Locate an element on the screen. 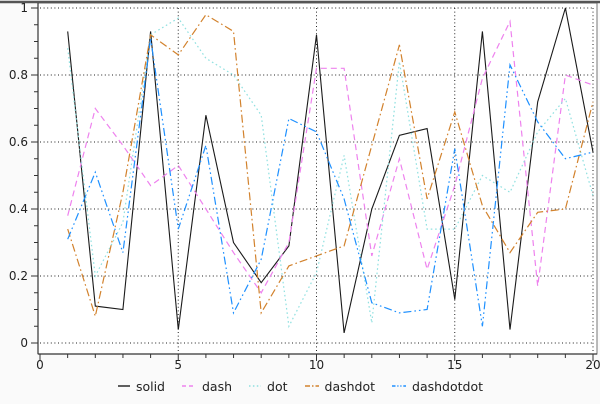 The width and height of the screenshot is (600, 404). y-tick-label: 0.6 is located at coordinates (18, 142).